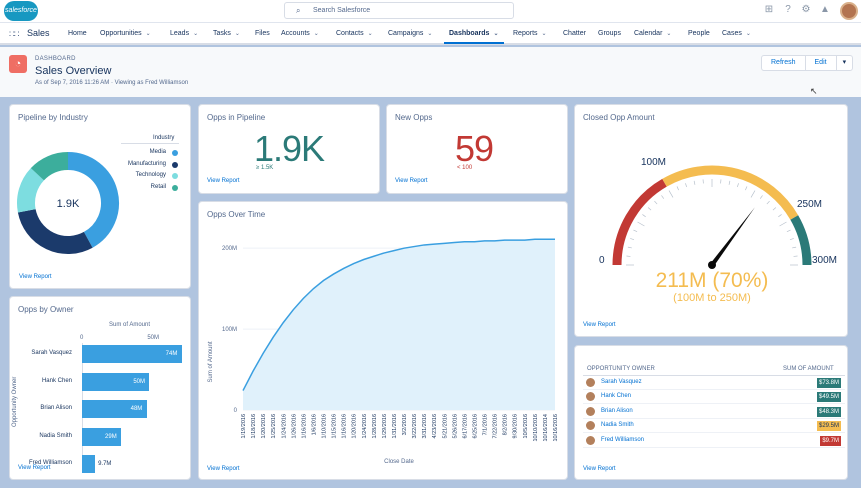 The image size is (861, 488). What do you see at coordinates (150, 143) in the screenshot?
I see `legend-divider` at bounding box center [150, 143].